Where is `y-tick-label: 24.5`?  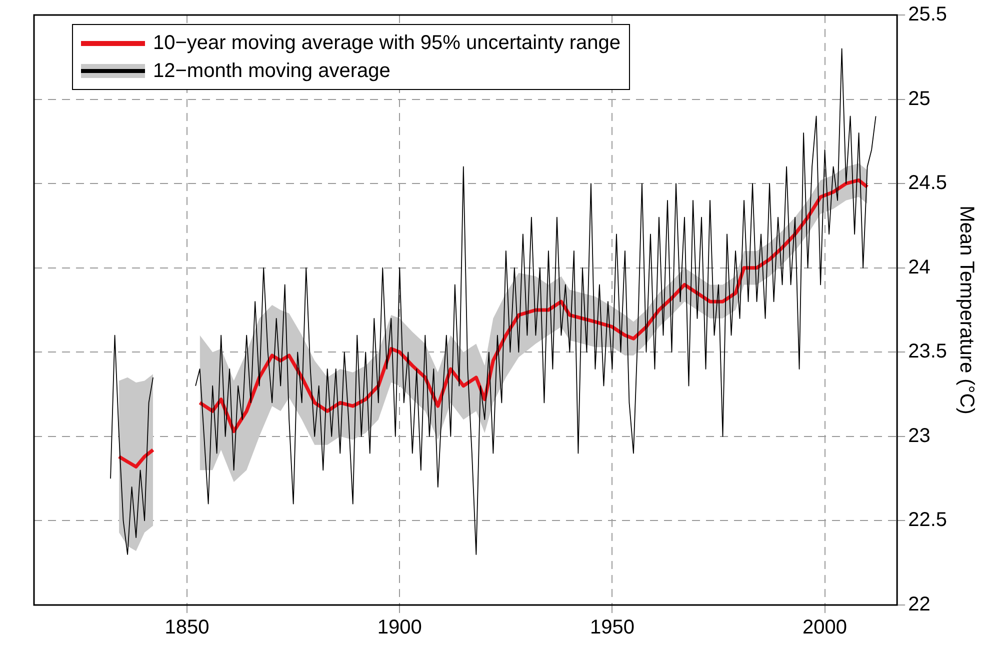 y-tick-label: 24.5 is located at coordinates (928, 183).